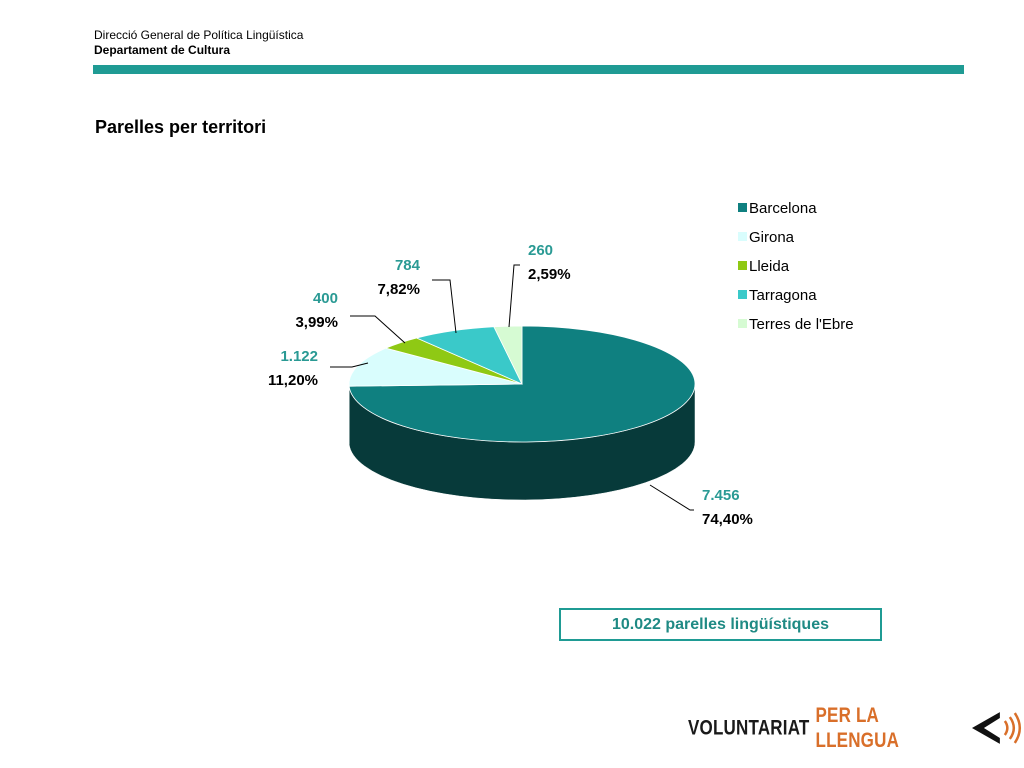  I want to click on legend-swatch-lleida, so click(742, 265).